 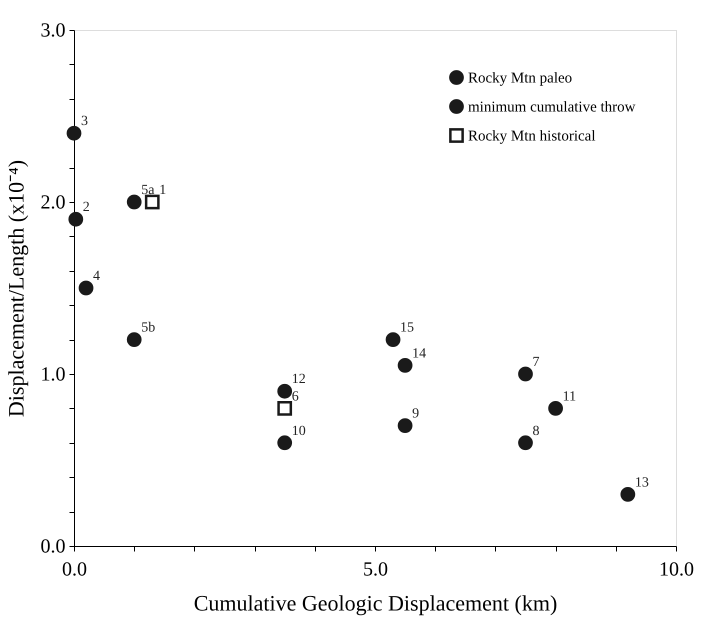 I want to click on x-tick-label: 10.0, so click(x=676, y=569).